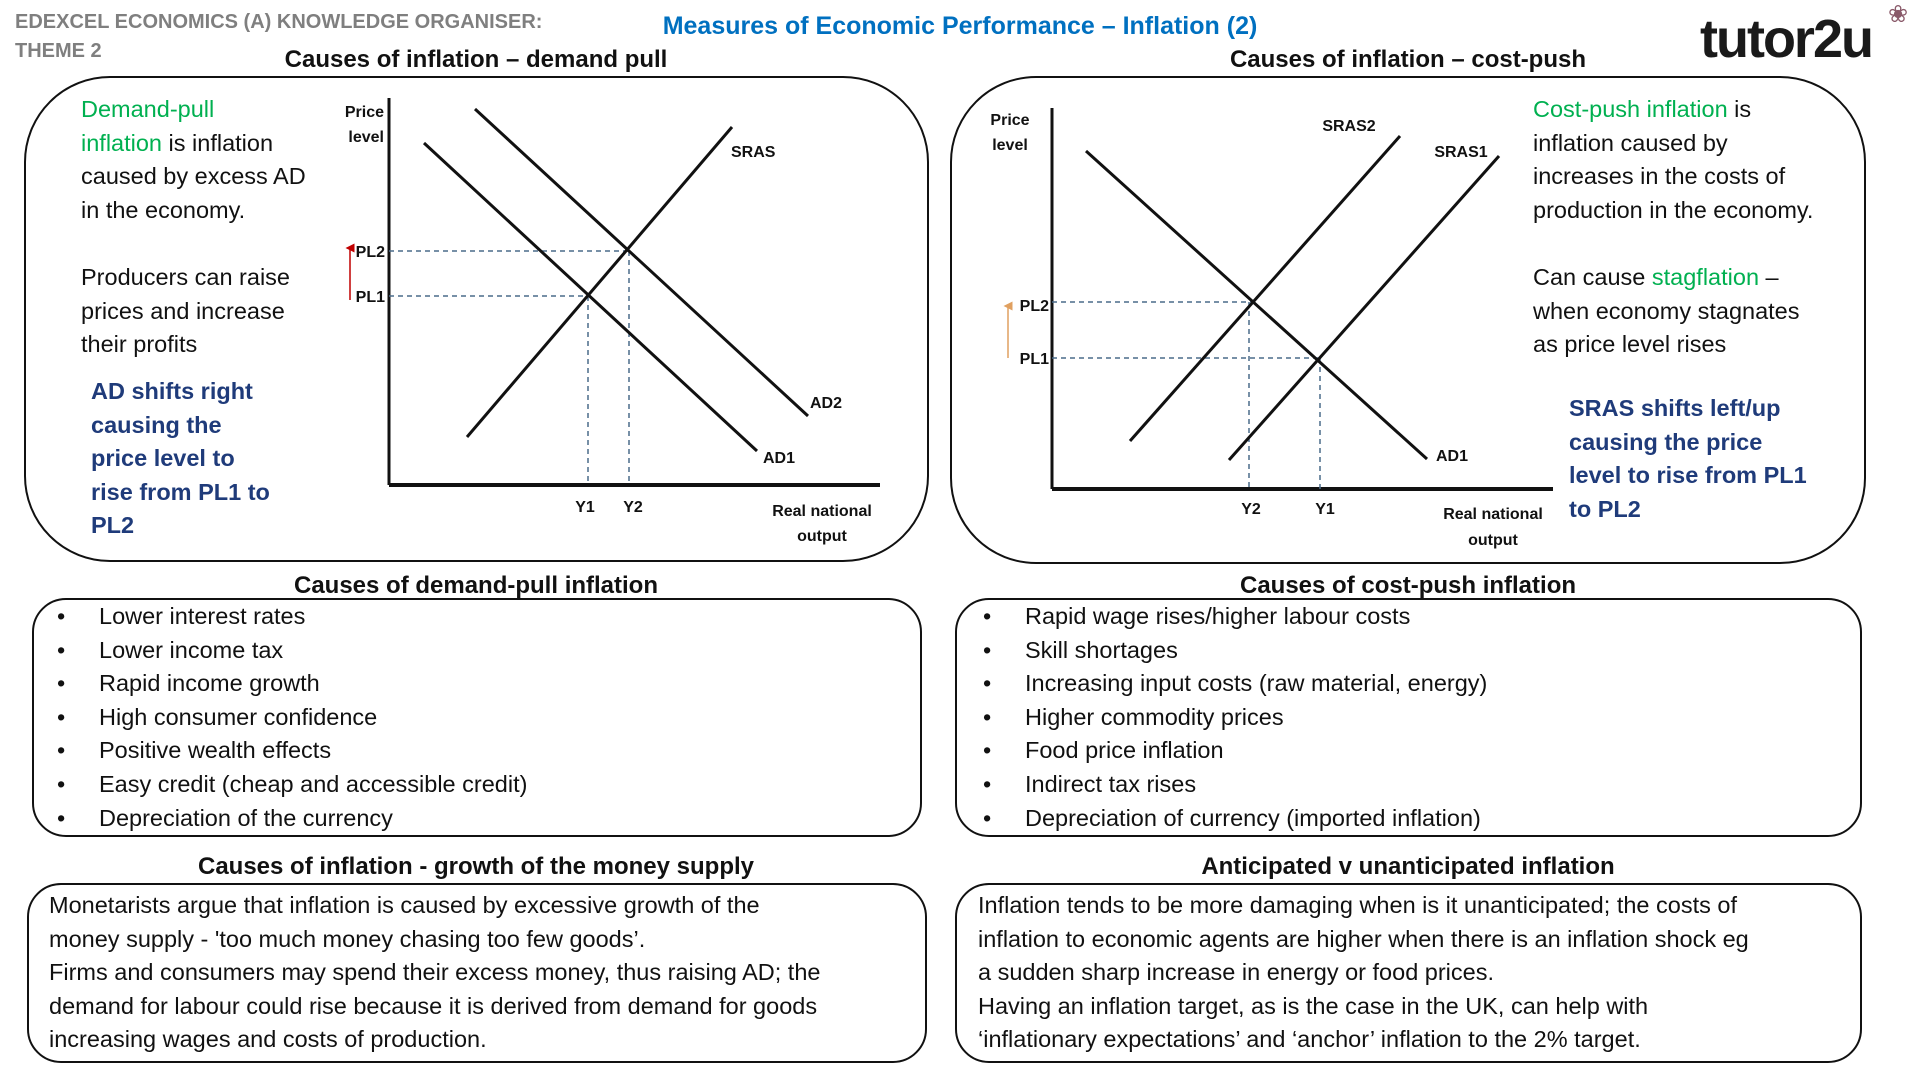 This screenshot has width=1920, height=1080. What do you see at coordinates (156, 424) in the screenshot?
I see `text-line: causing the` at bounding box center [156, 424].